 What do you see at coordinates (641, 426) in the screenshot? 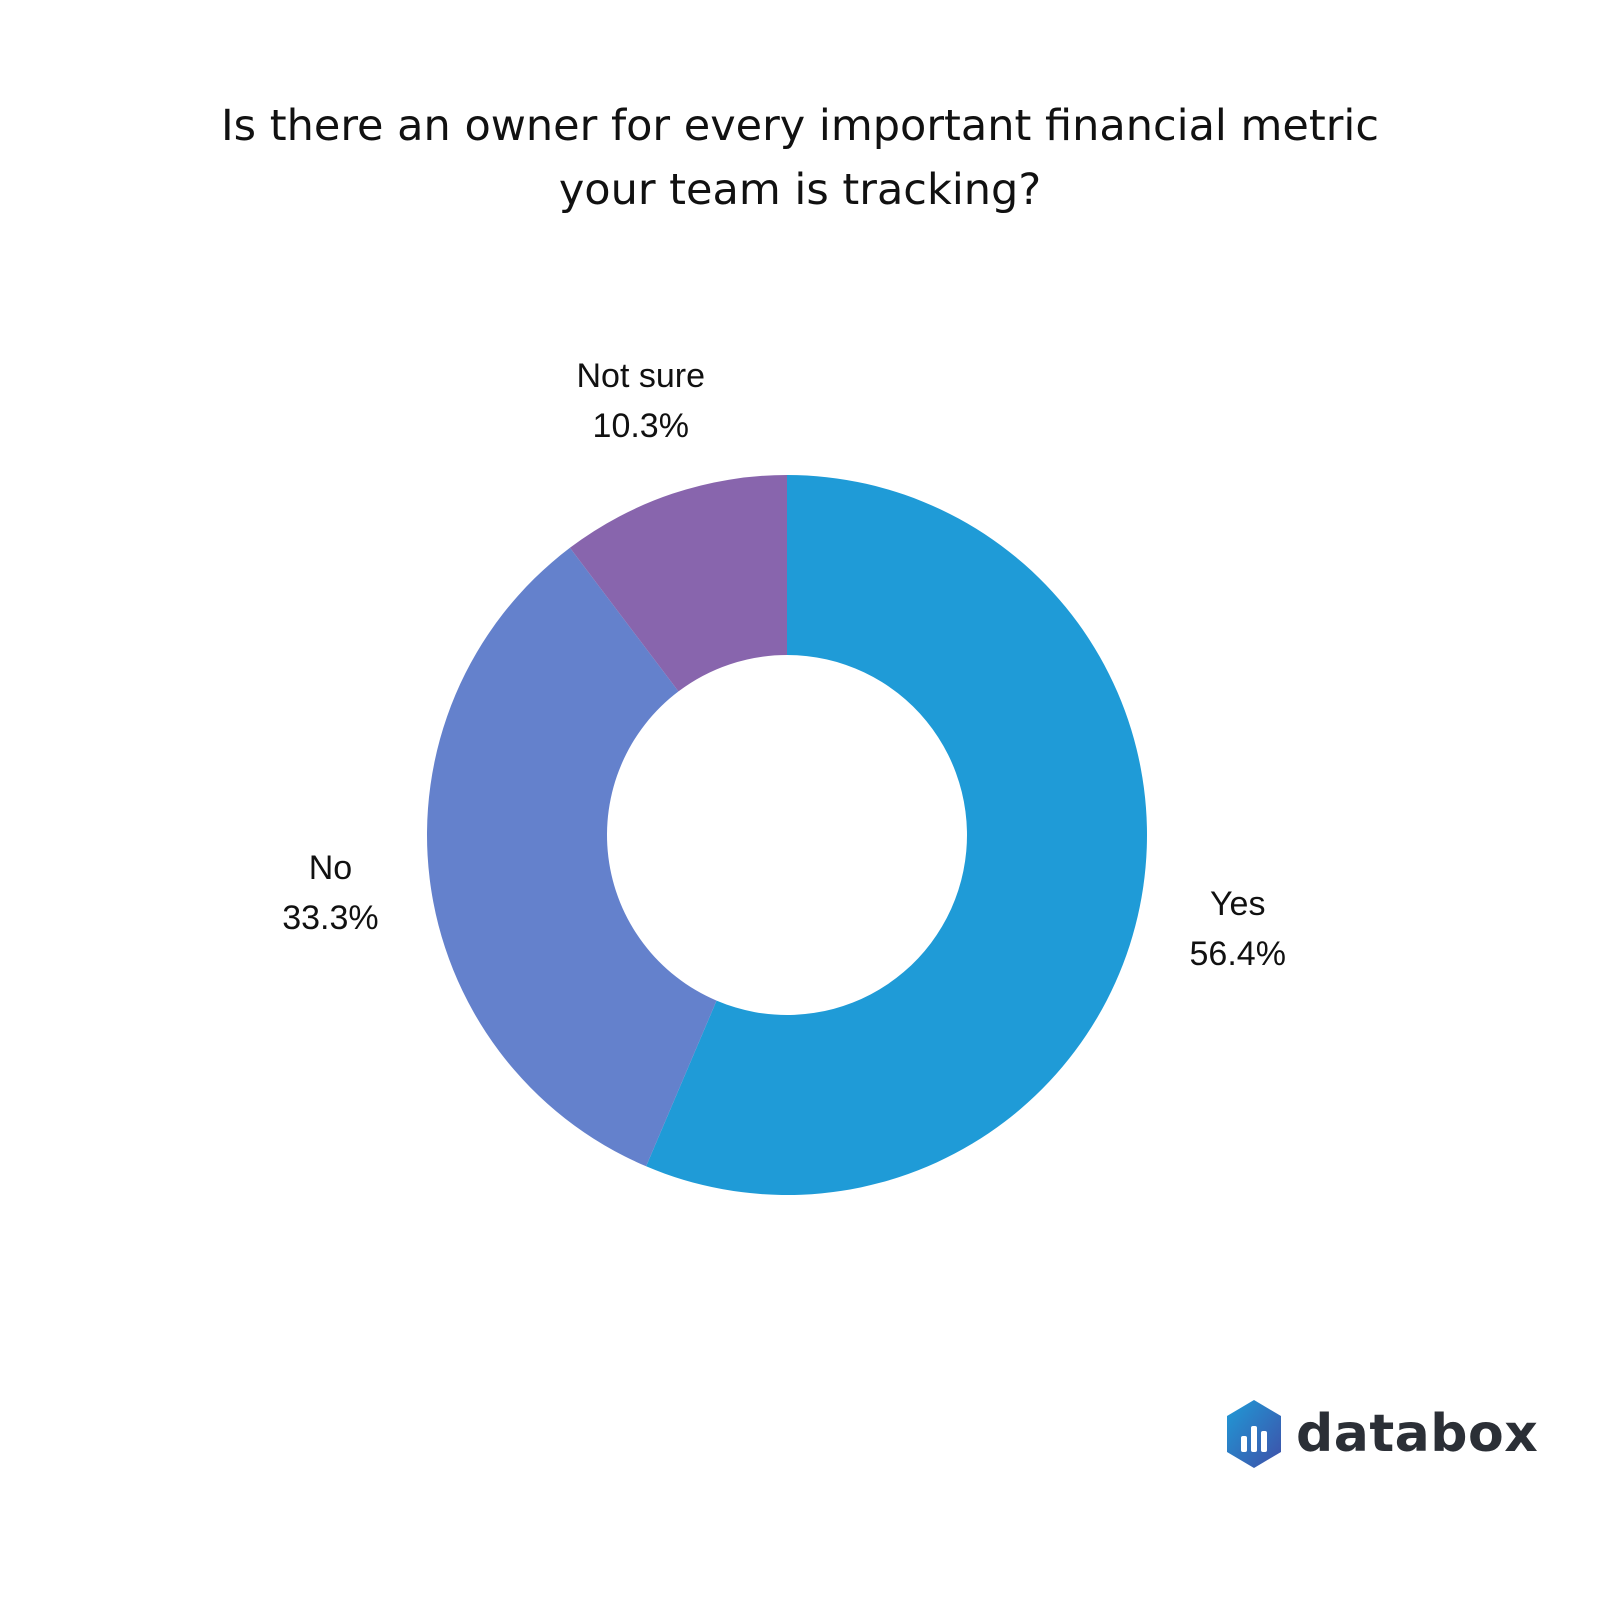
I see `slice-value-not-sure: 10.3%` at bounding box center [641, 426].